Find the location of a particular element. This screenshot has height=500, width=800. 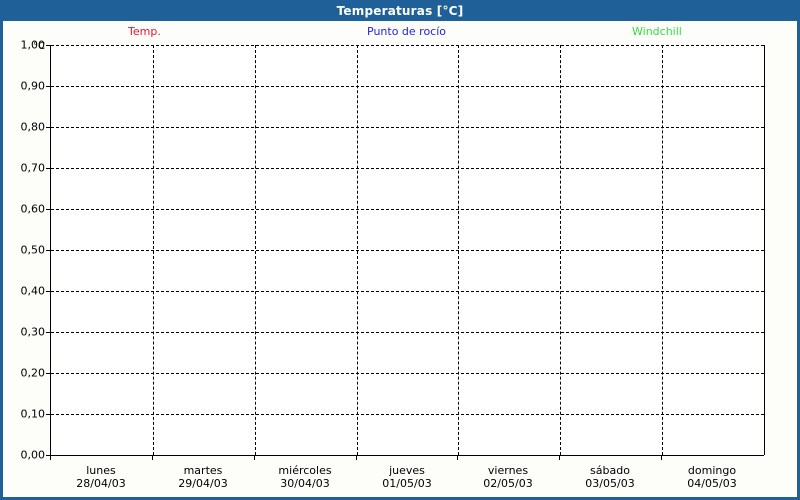

x-axis-tick-label: martes 29/04/03 is located at coordinates (203, 477).